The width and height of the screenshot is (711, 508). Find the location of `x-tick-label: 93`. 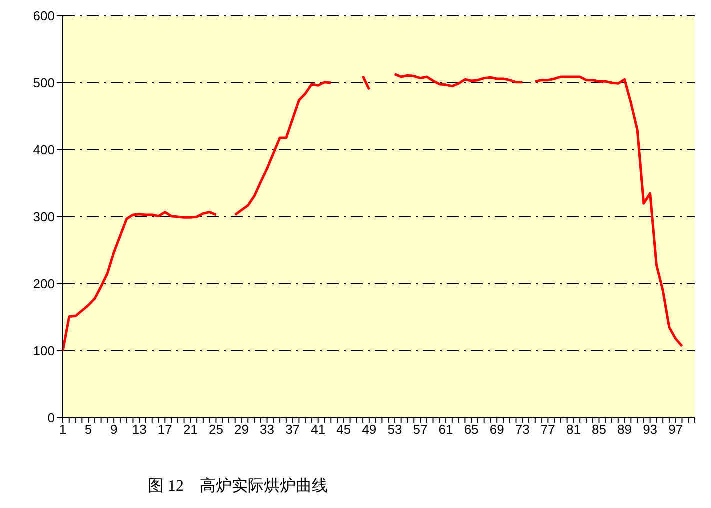

x-tick-label: 93 is located at coordinates (650, 430).